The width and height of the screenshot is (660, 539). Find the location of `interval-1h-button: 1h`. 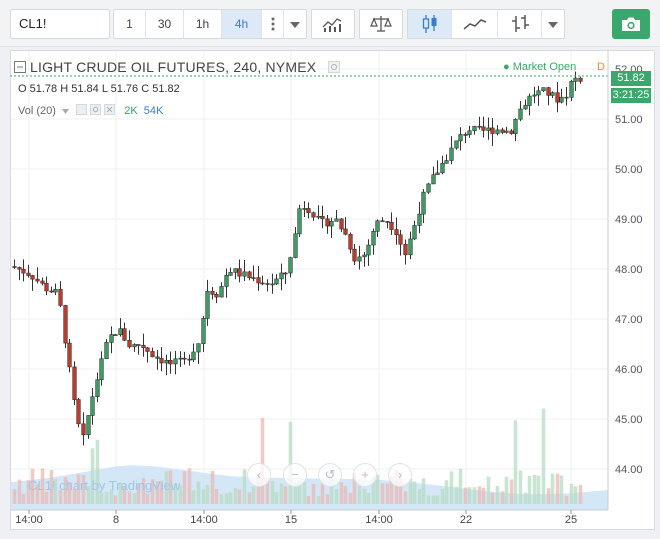

interval-1h-button: 1h is located at coordinates (203, 24).